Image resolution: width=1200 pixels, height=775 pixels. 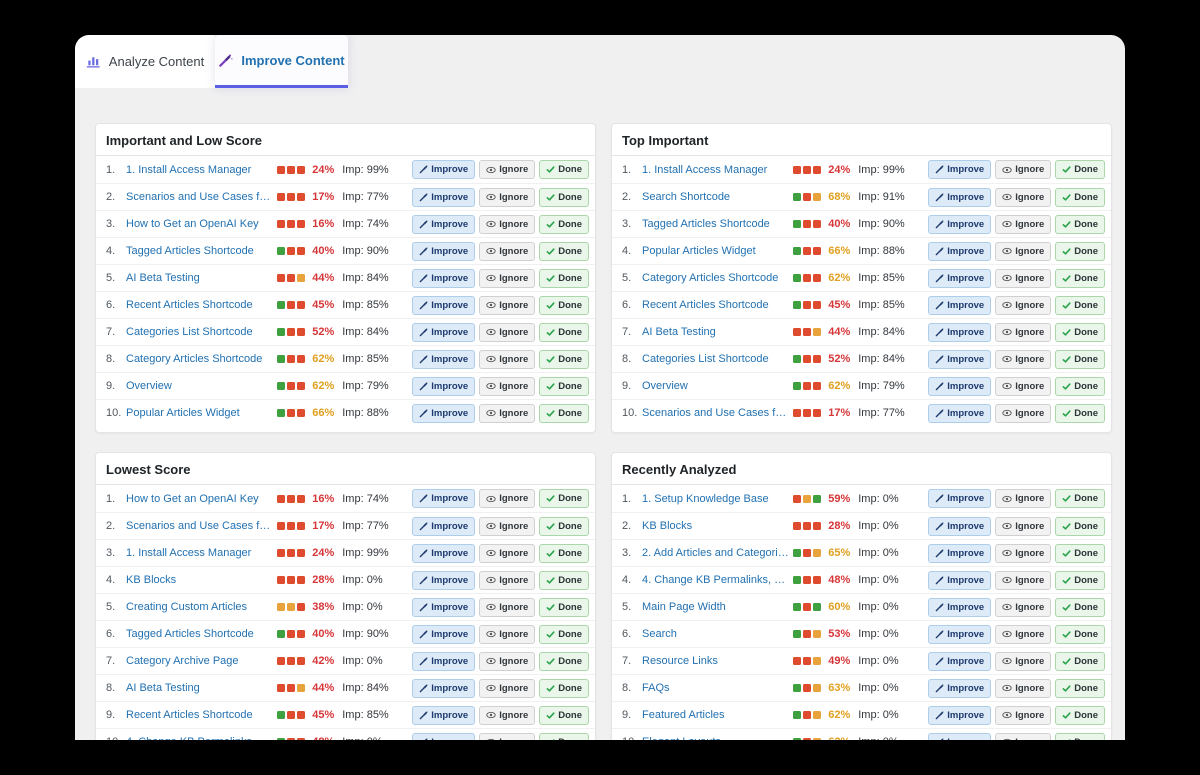 I want to click on article-link: Category Articles Shortcode, so click(x=710, y=278).